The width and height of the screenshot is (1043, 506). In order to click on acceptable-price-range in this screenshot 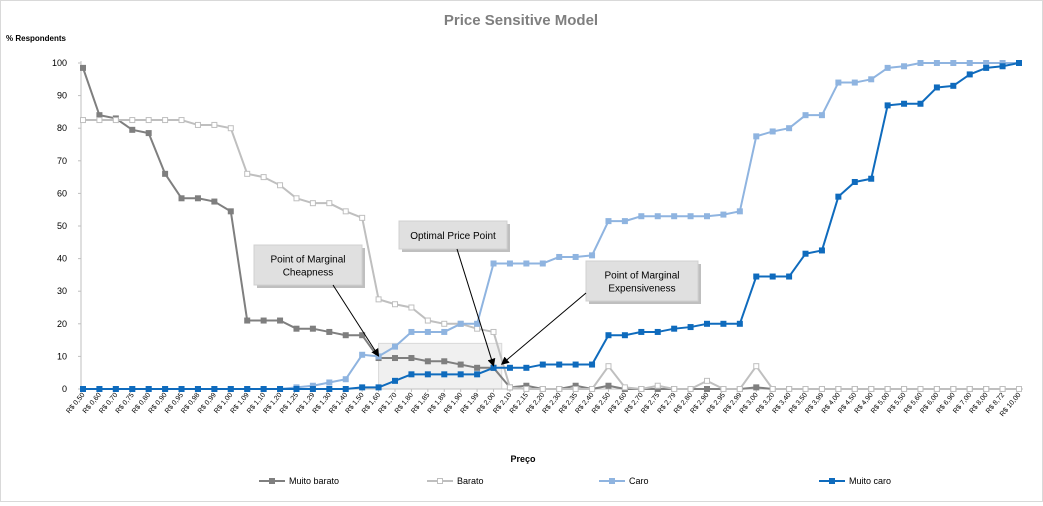, I will do `click(440, 366)`.